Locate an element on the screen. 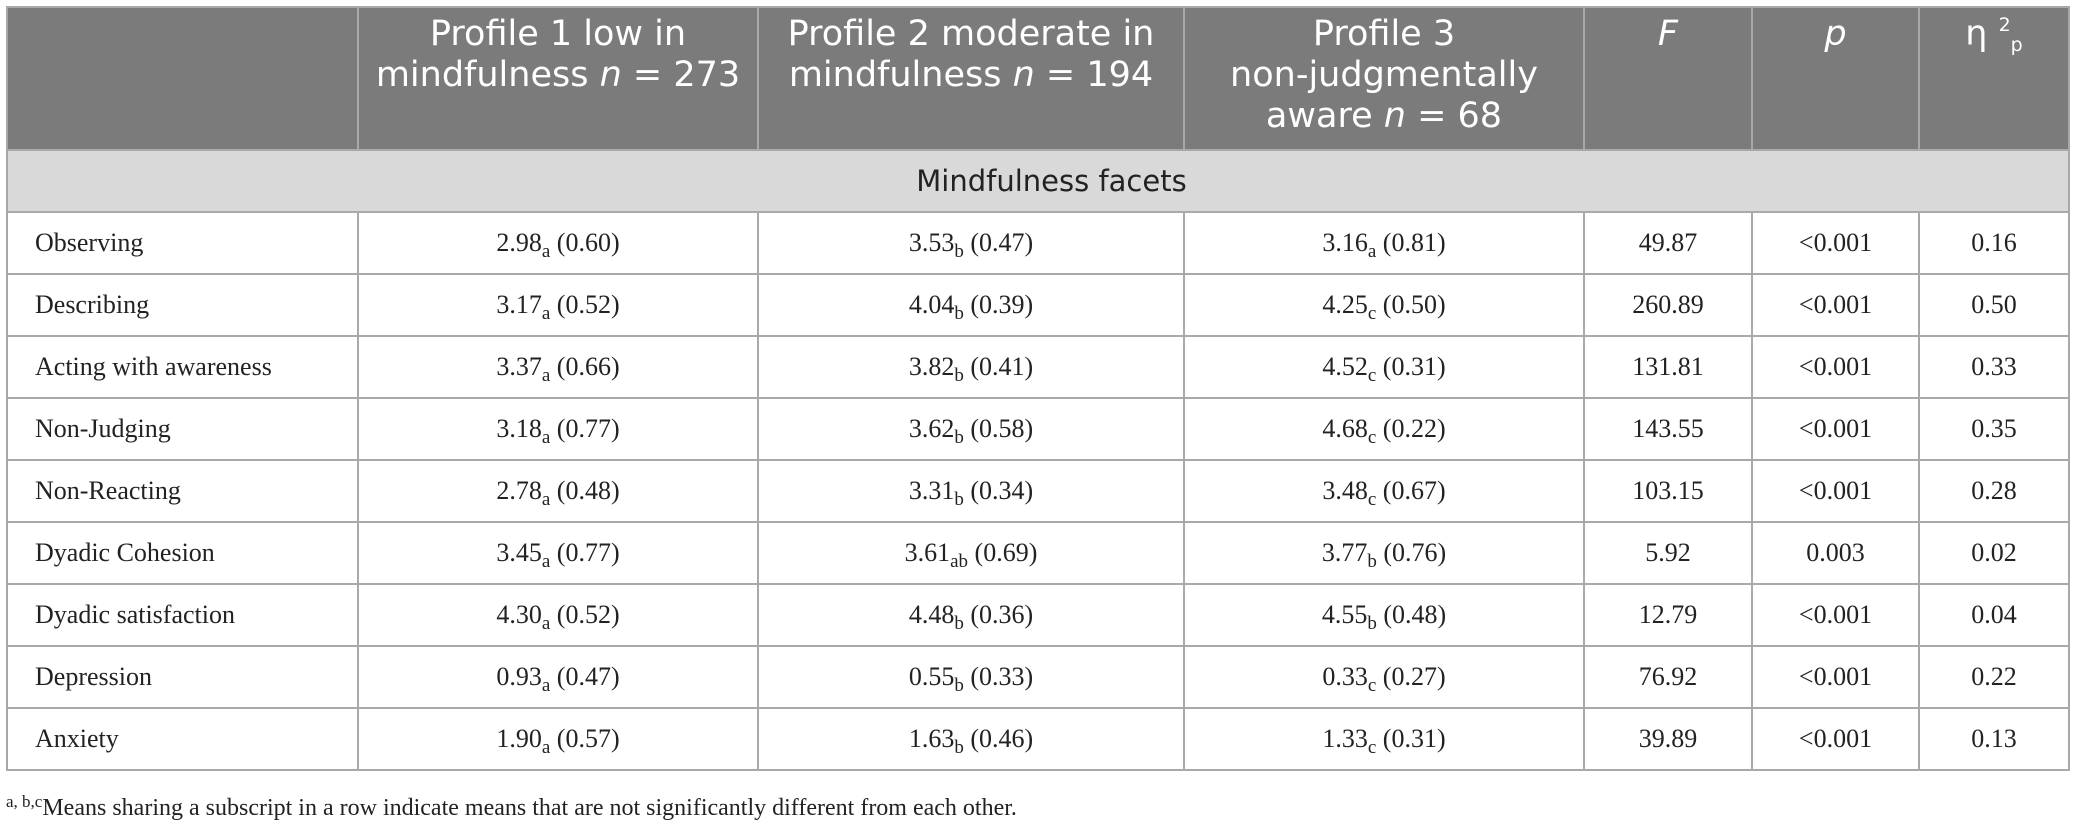 The image size is (2075, 833). row-label-text: Non-Reacting is located at coordinates (108, 490).